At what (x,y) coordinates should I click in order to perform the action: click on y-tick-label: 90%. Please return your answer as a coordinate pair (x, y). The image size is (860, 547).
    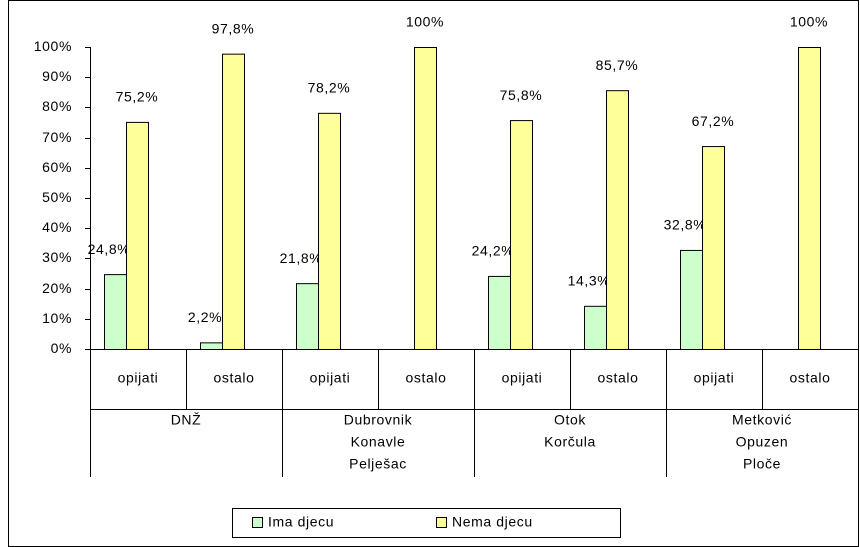
    Looking at the image, I should click on (57, 76).